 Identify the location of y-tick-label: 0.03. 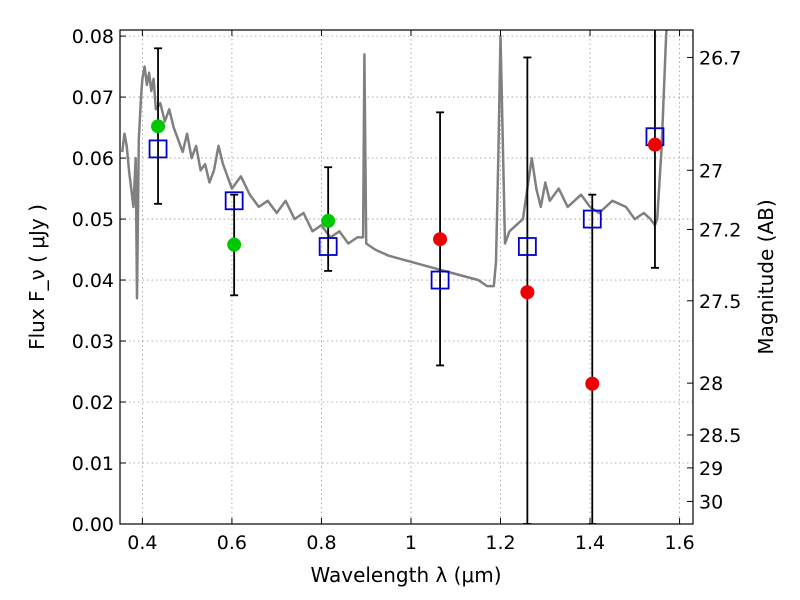
(93, 342).